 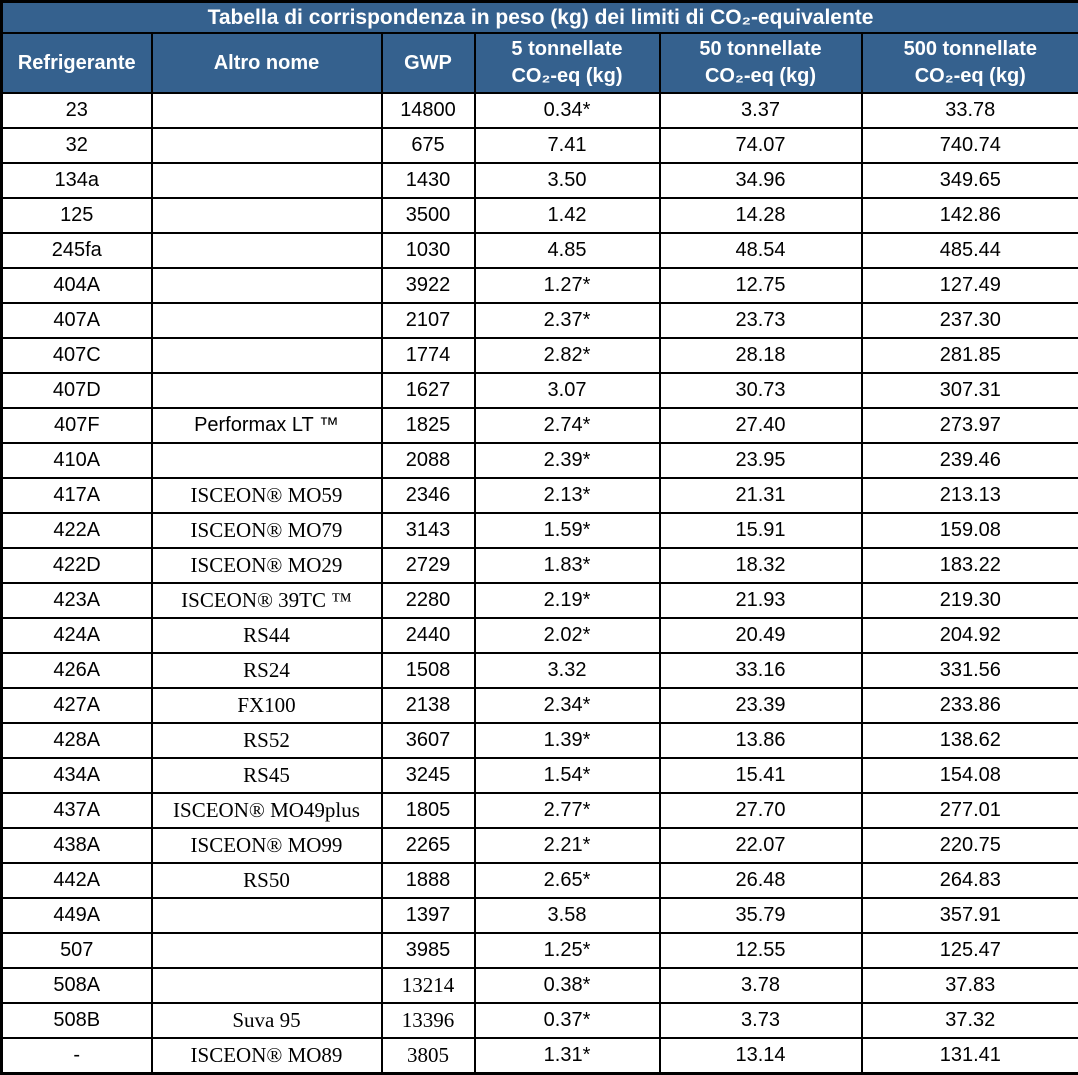 What do you see at coordinates (567, 635) in the screenshot?
I see `cell-t5: 2.02*` at bounding box center [567, 635].